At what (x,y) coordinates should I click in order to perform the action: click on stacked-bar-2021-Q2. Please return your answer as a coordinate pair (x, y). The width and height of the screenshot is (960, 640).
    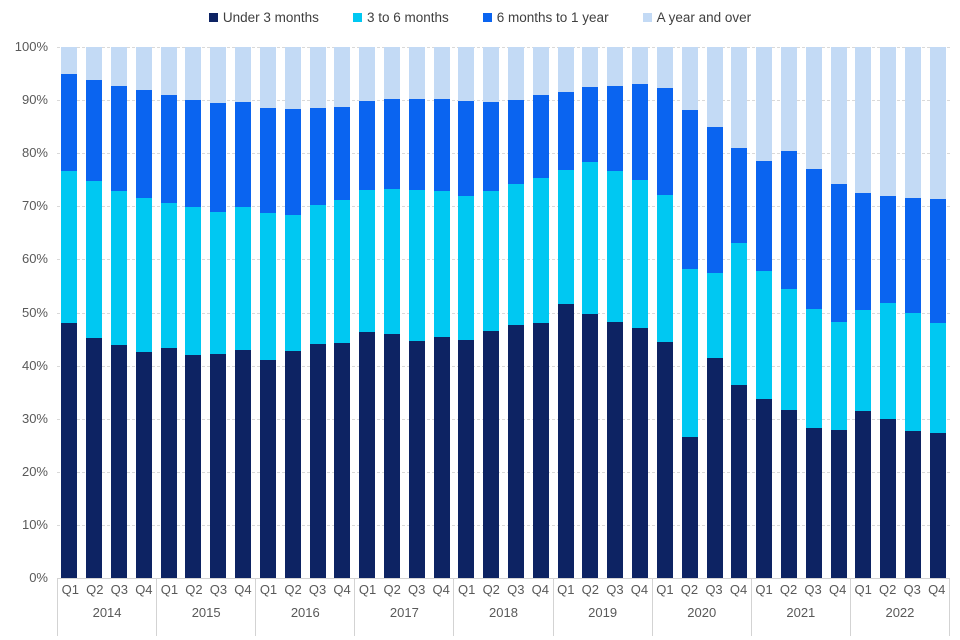
    Looking at the image, I should click on (788, 312).